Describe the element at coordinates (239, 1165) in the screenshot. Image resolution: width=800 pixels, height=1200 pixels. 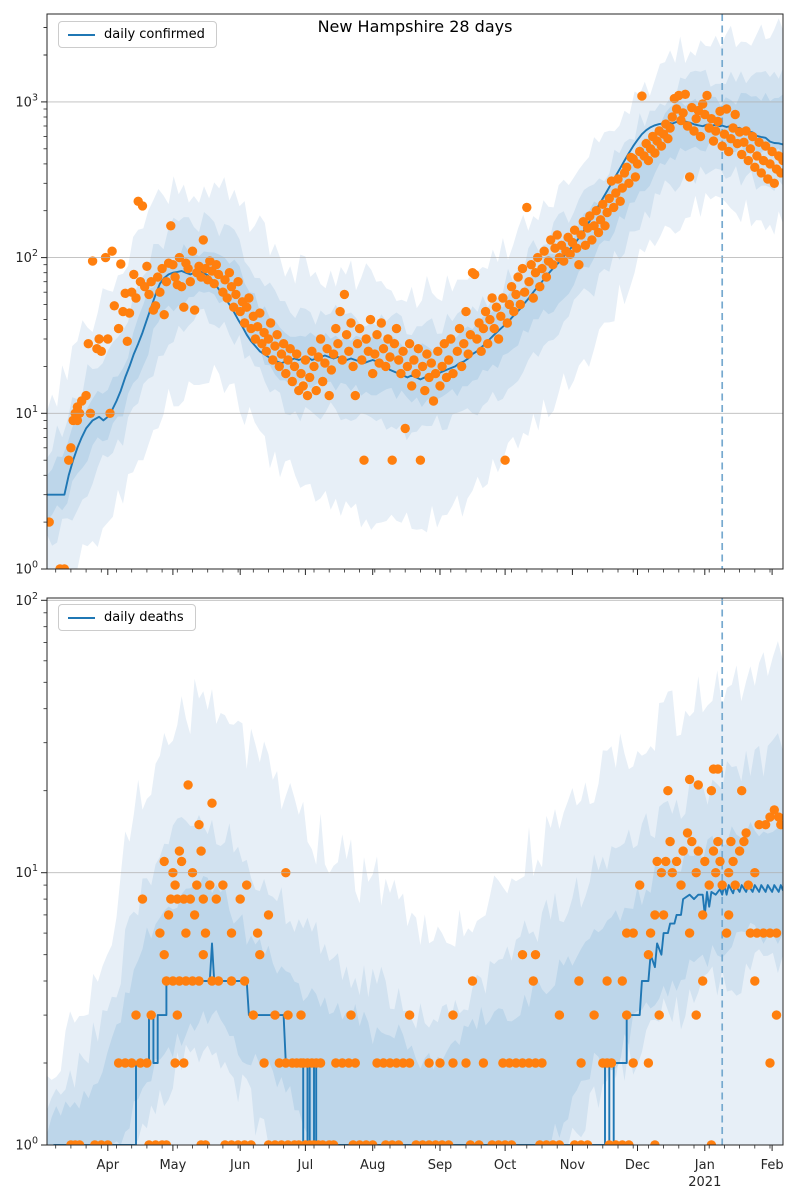
I see `x-tick-label: Jun` at that location.